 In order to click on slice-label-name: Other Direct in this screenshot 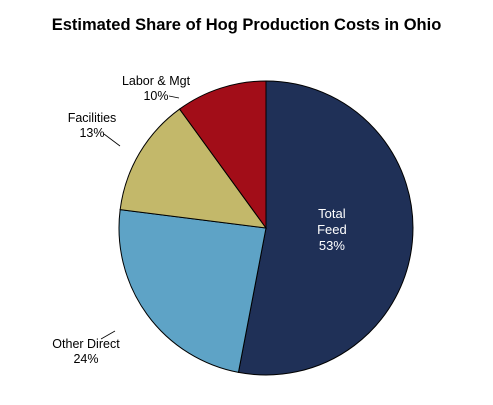, I will do `click(86, 344)`.